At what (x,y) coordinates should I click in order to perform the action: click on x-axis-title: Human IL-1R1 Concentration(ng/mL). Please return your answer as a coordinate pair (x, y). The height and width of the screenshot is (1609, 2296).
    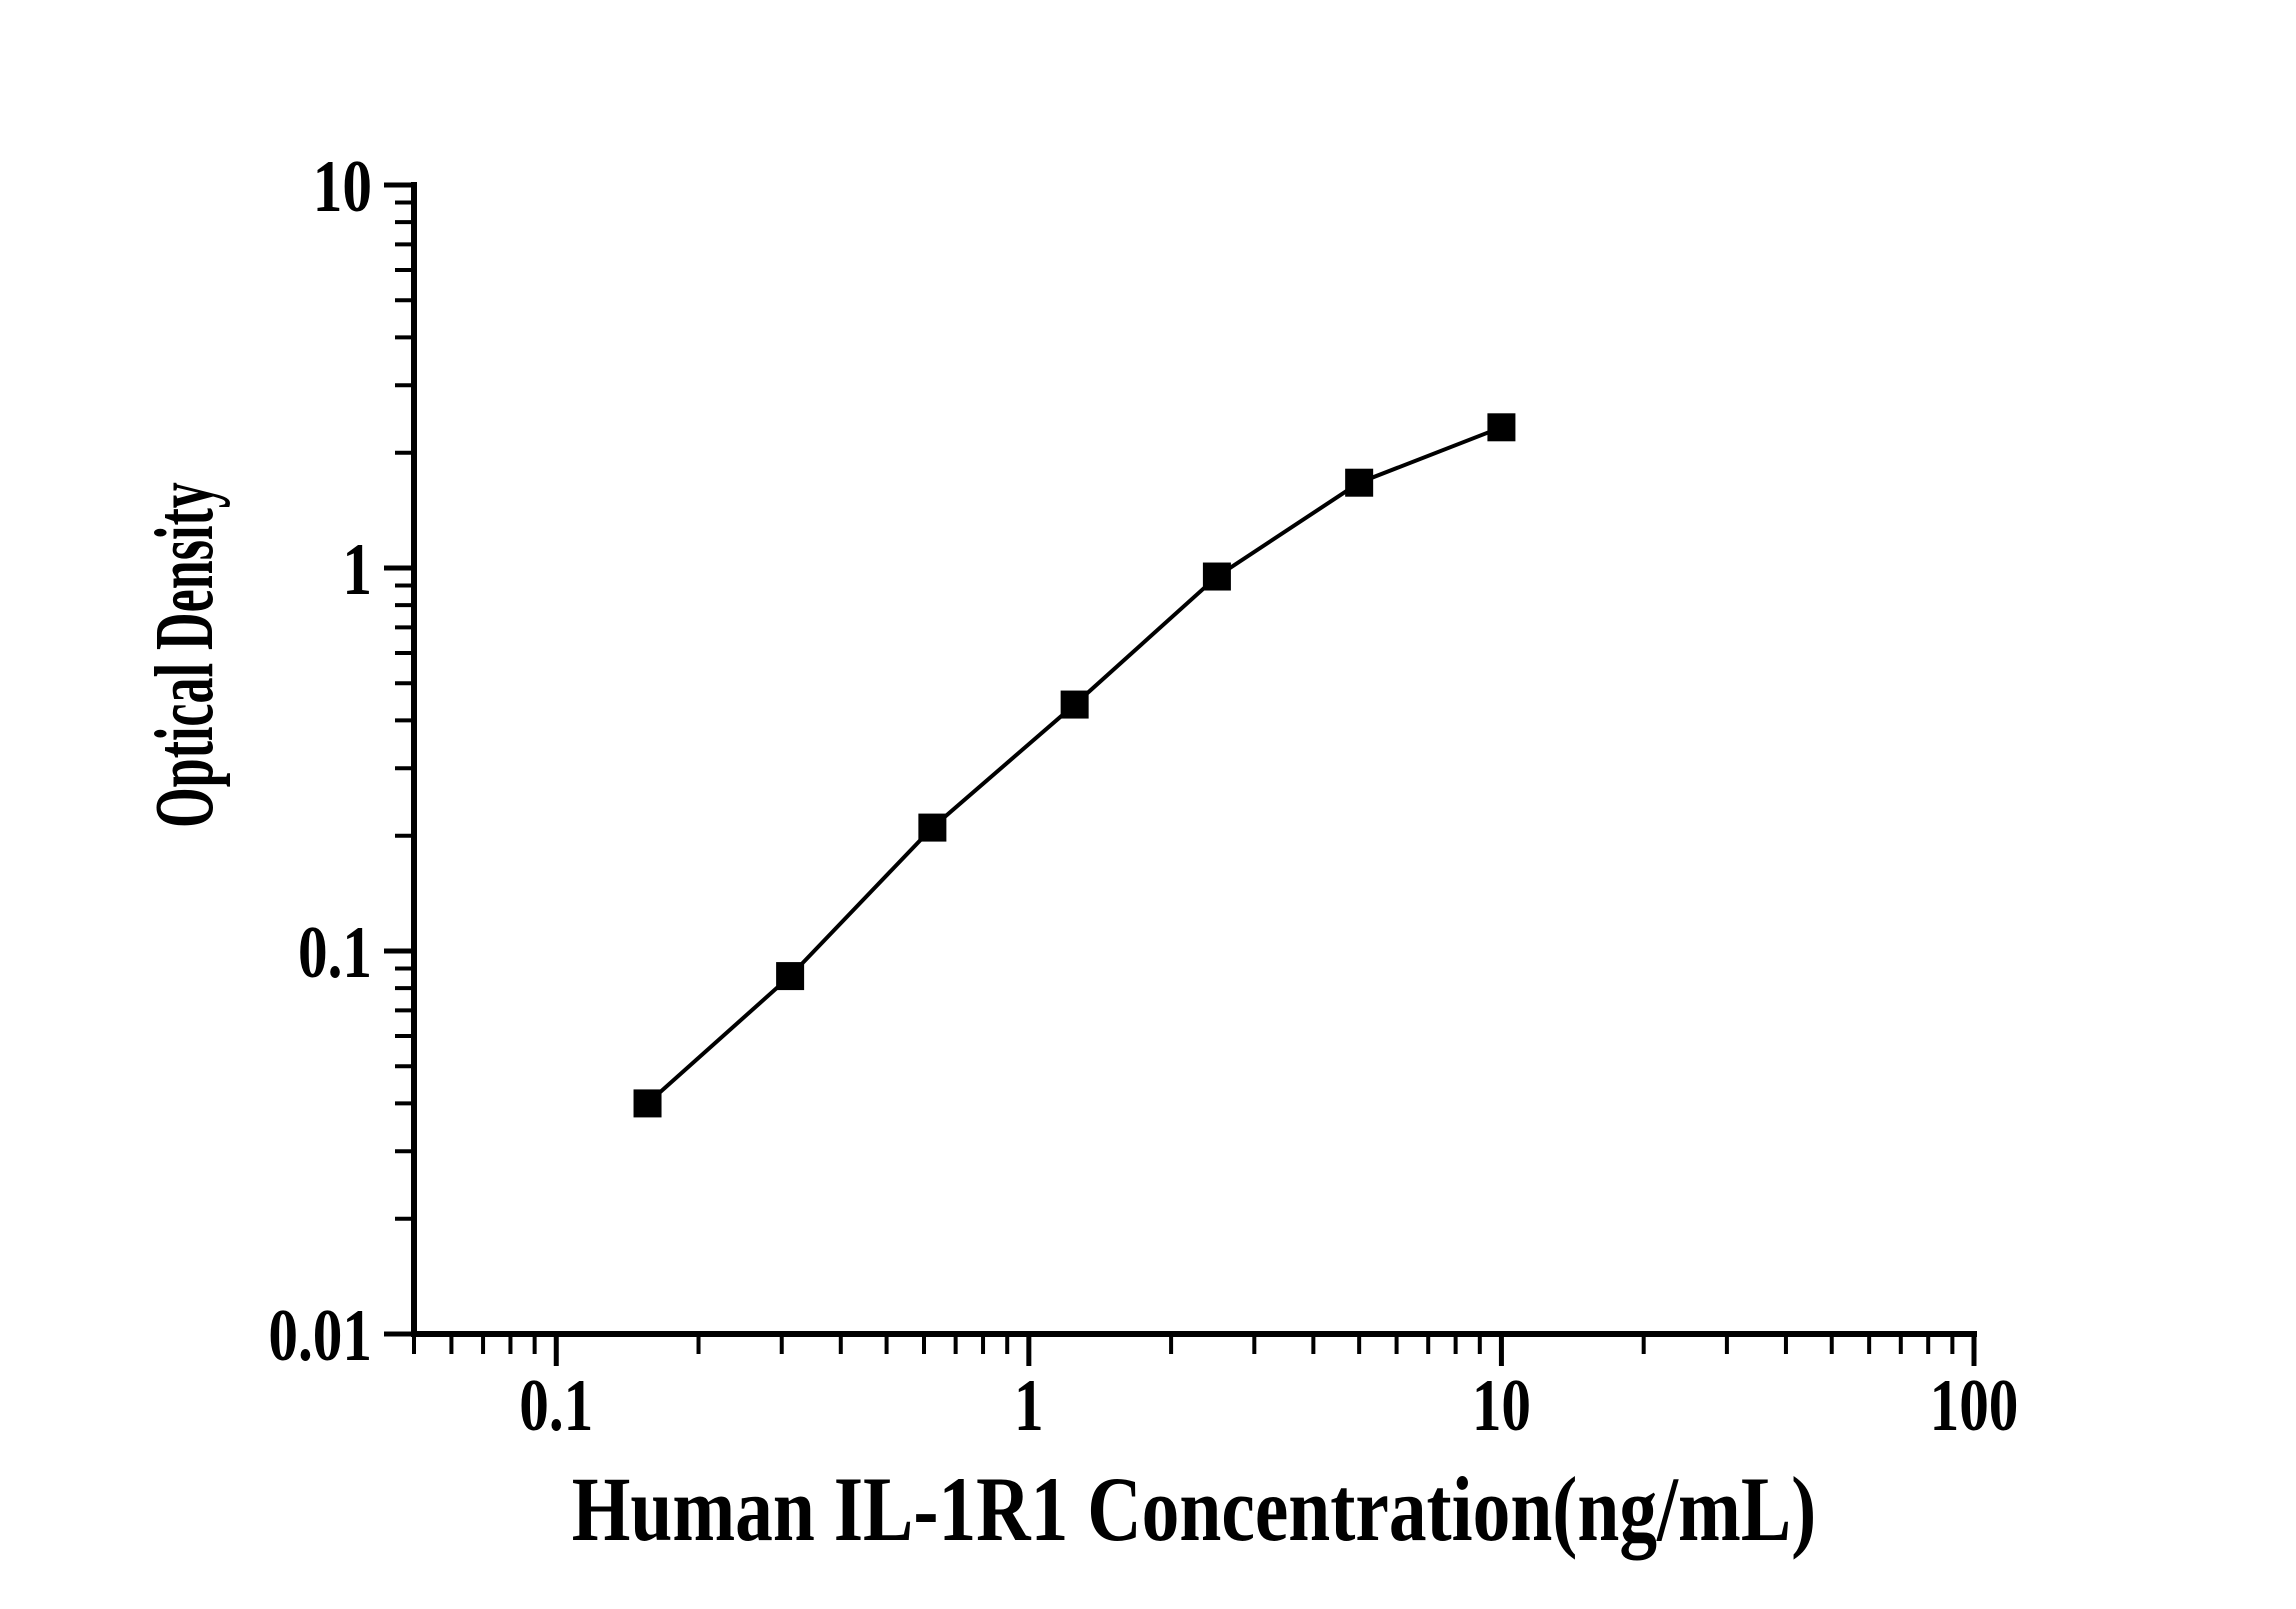
    Looking at the image, I should click on (1194, 1510).